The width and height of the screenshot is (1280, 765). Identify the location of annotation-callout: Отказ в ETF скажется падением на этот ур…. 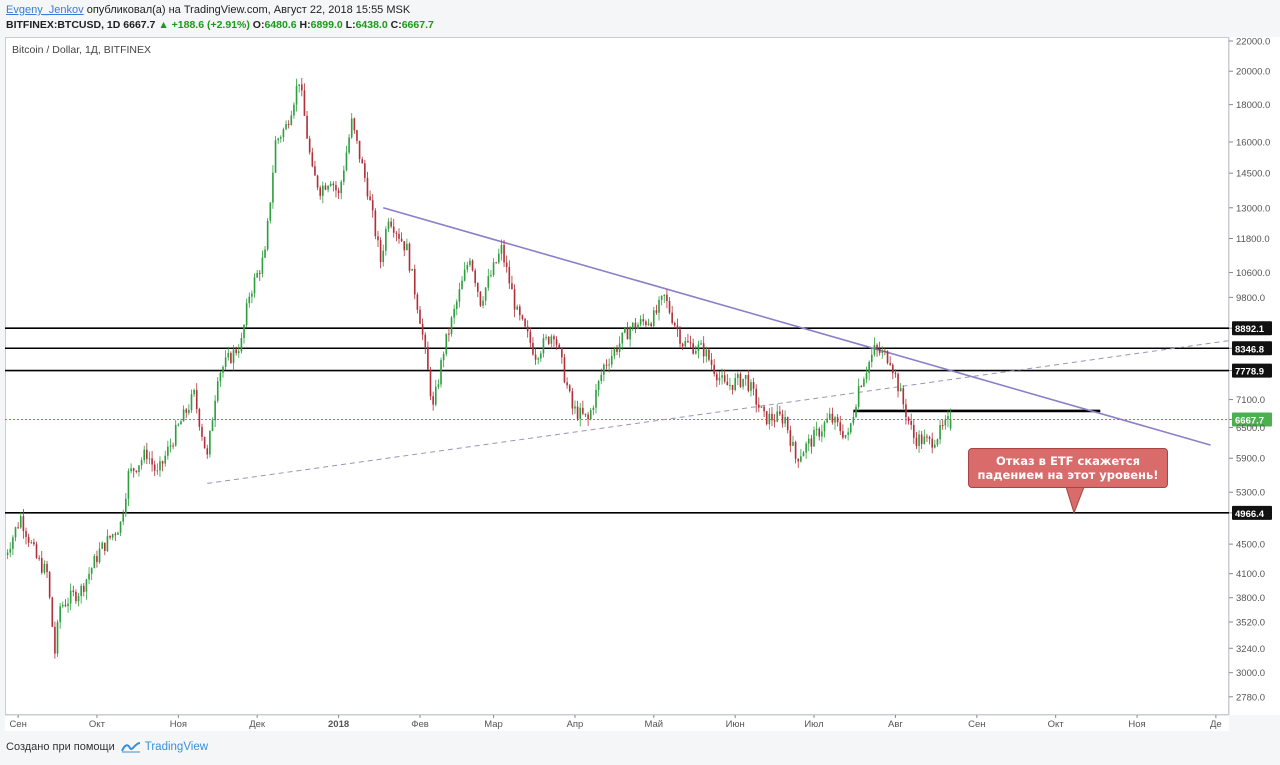
(1068, 468).